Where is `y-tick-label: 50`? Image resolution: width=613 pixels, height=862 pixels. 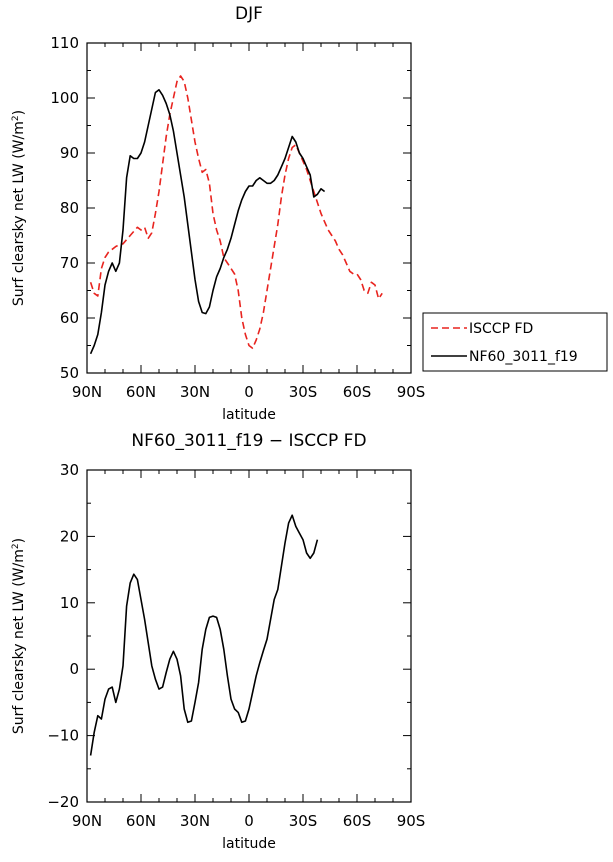 y-tick-label: 50 is located at coordinates (69, 373).